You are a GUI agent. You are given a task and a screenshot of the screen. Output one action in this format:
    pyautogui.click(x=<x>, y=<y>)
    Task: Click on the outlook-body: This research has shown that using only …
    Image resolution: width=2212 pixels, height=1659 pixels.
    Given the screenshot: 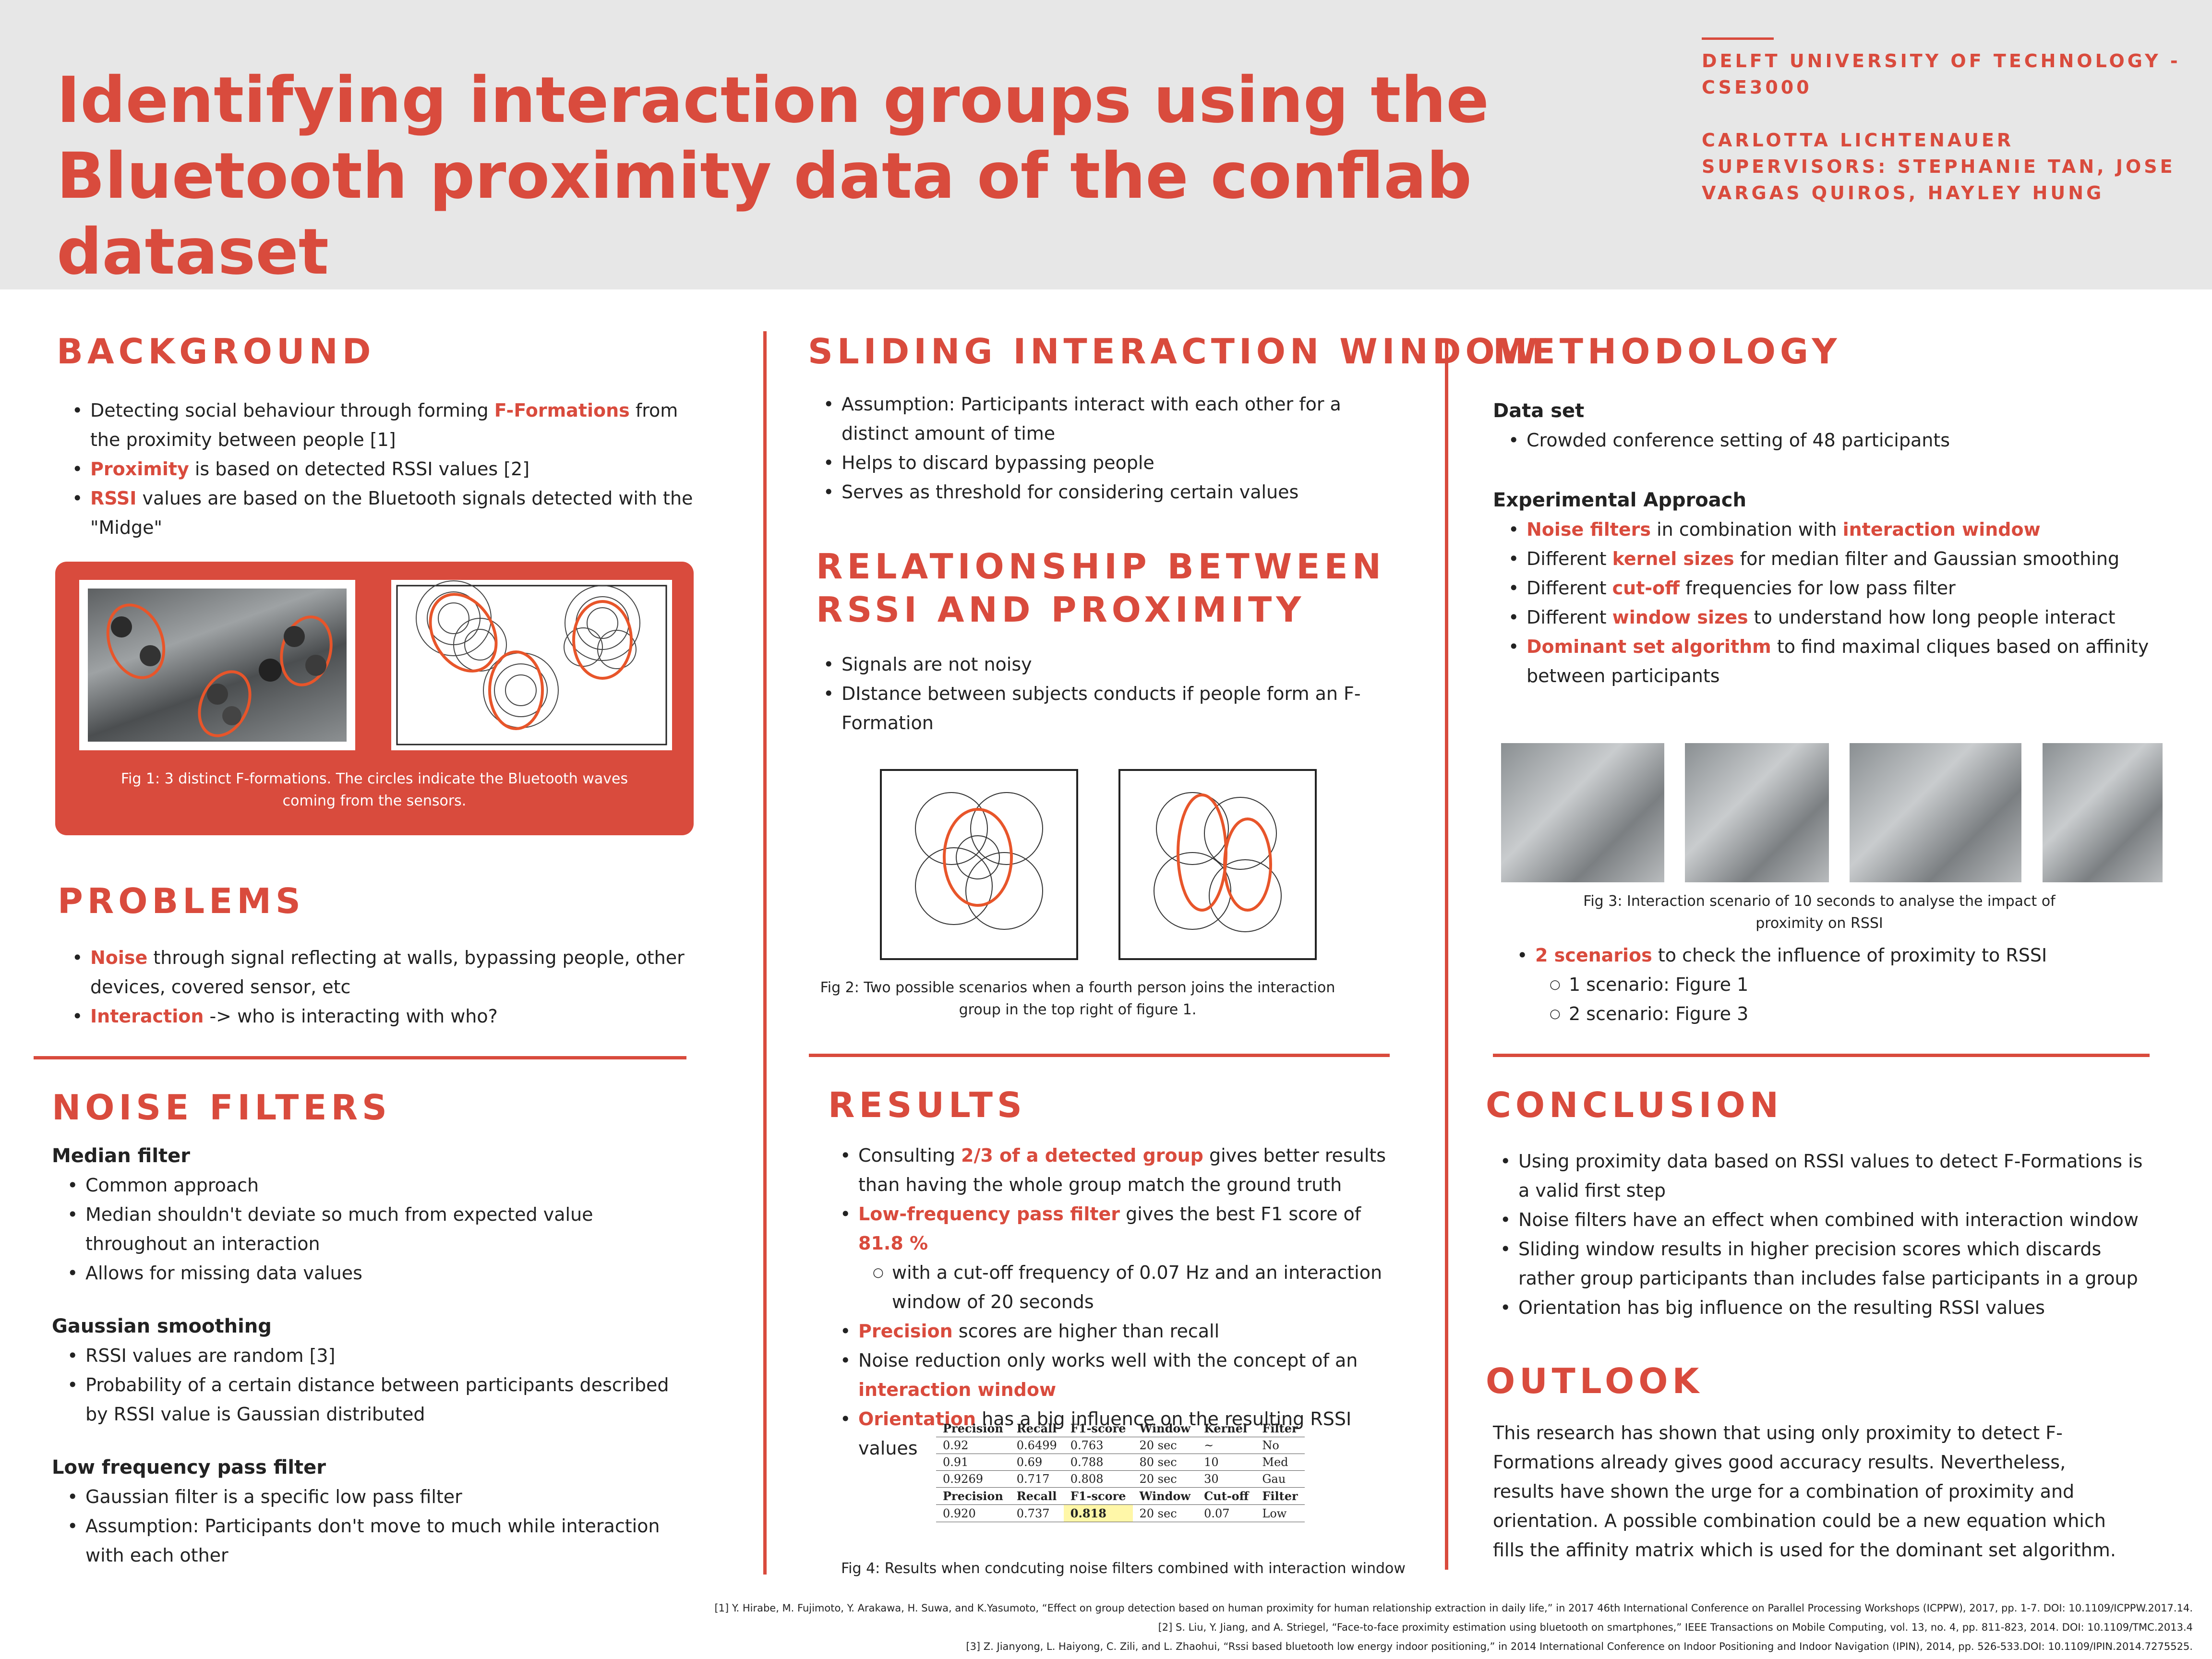 What is the action you would take?
    pyautogui.click(x=1810, y=1492)
    